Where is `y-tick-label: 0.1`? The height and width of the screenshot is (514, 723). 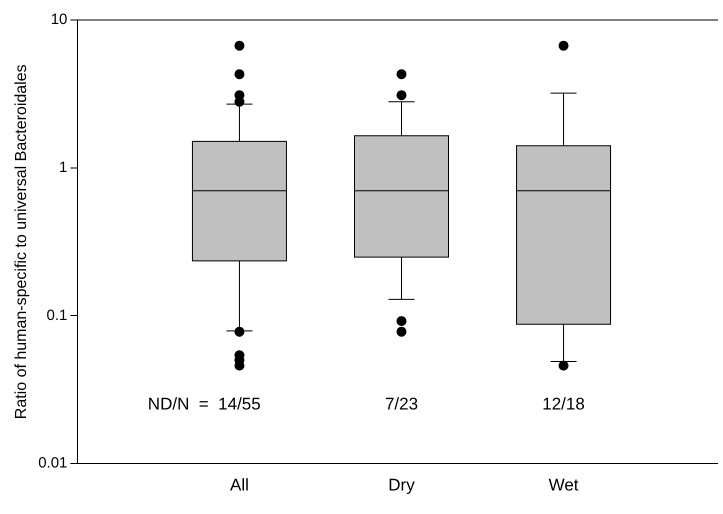
y-tick-label: 0.1 is located at coordinates (57, 315).